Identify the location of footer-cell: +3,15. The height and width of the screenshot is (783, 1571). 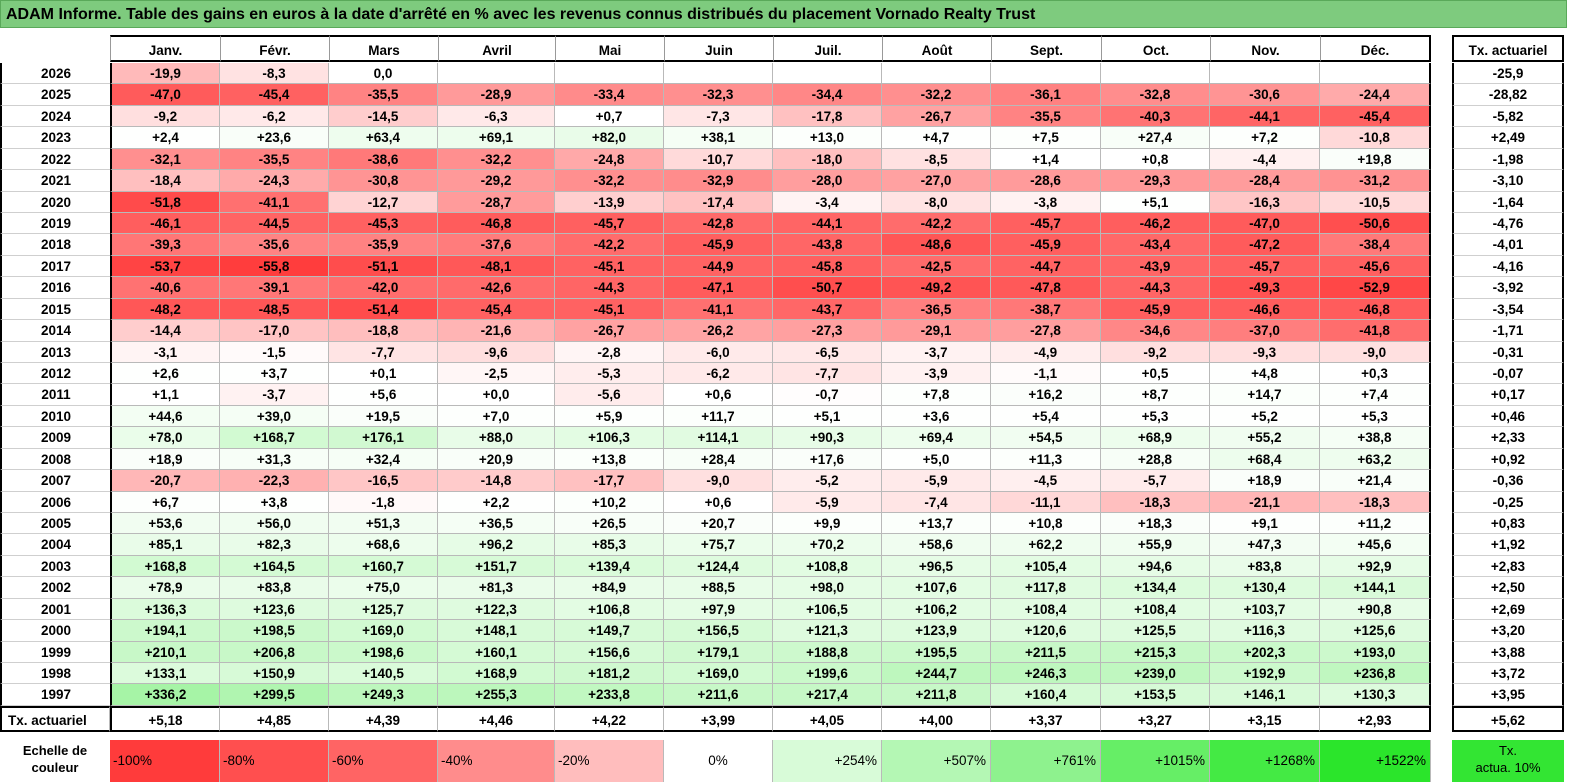
(1265, 718).